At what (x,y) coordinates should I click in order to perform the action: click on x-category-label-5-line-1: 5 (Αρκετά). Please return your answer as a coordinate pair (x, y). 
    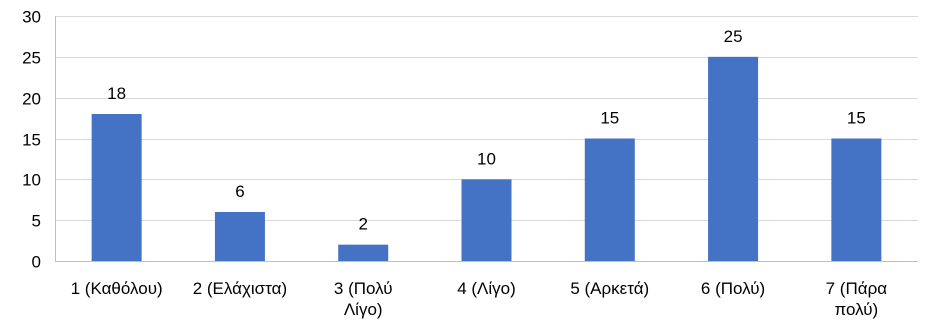
    Looking at the image, I should click on (609, 288).